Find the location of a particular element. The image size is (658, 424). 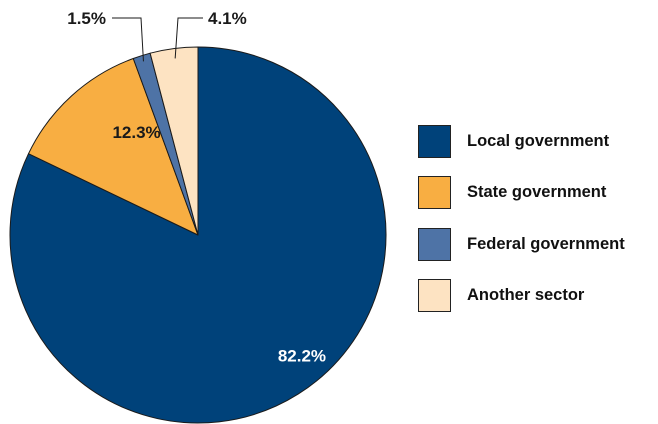

legend-item-local-government: Local government is located at coordinates (521, 141).